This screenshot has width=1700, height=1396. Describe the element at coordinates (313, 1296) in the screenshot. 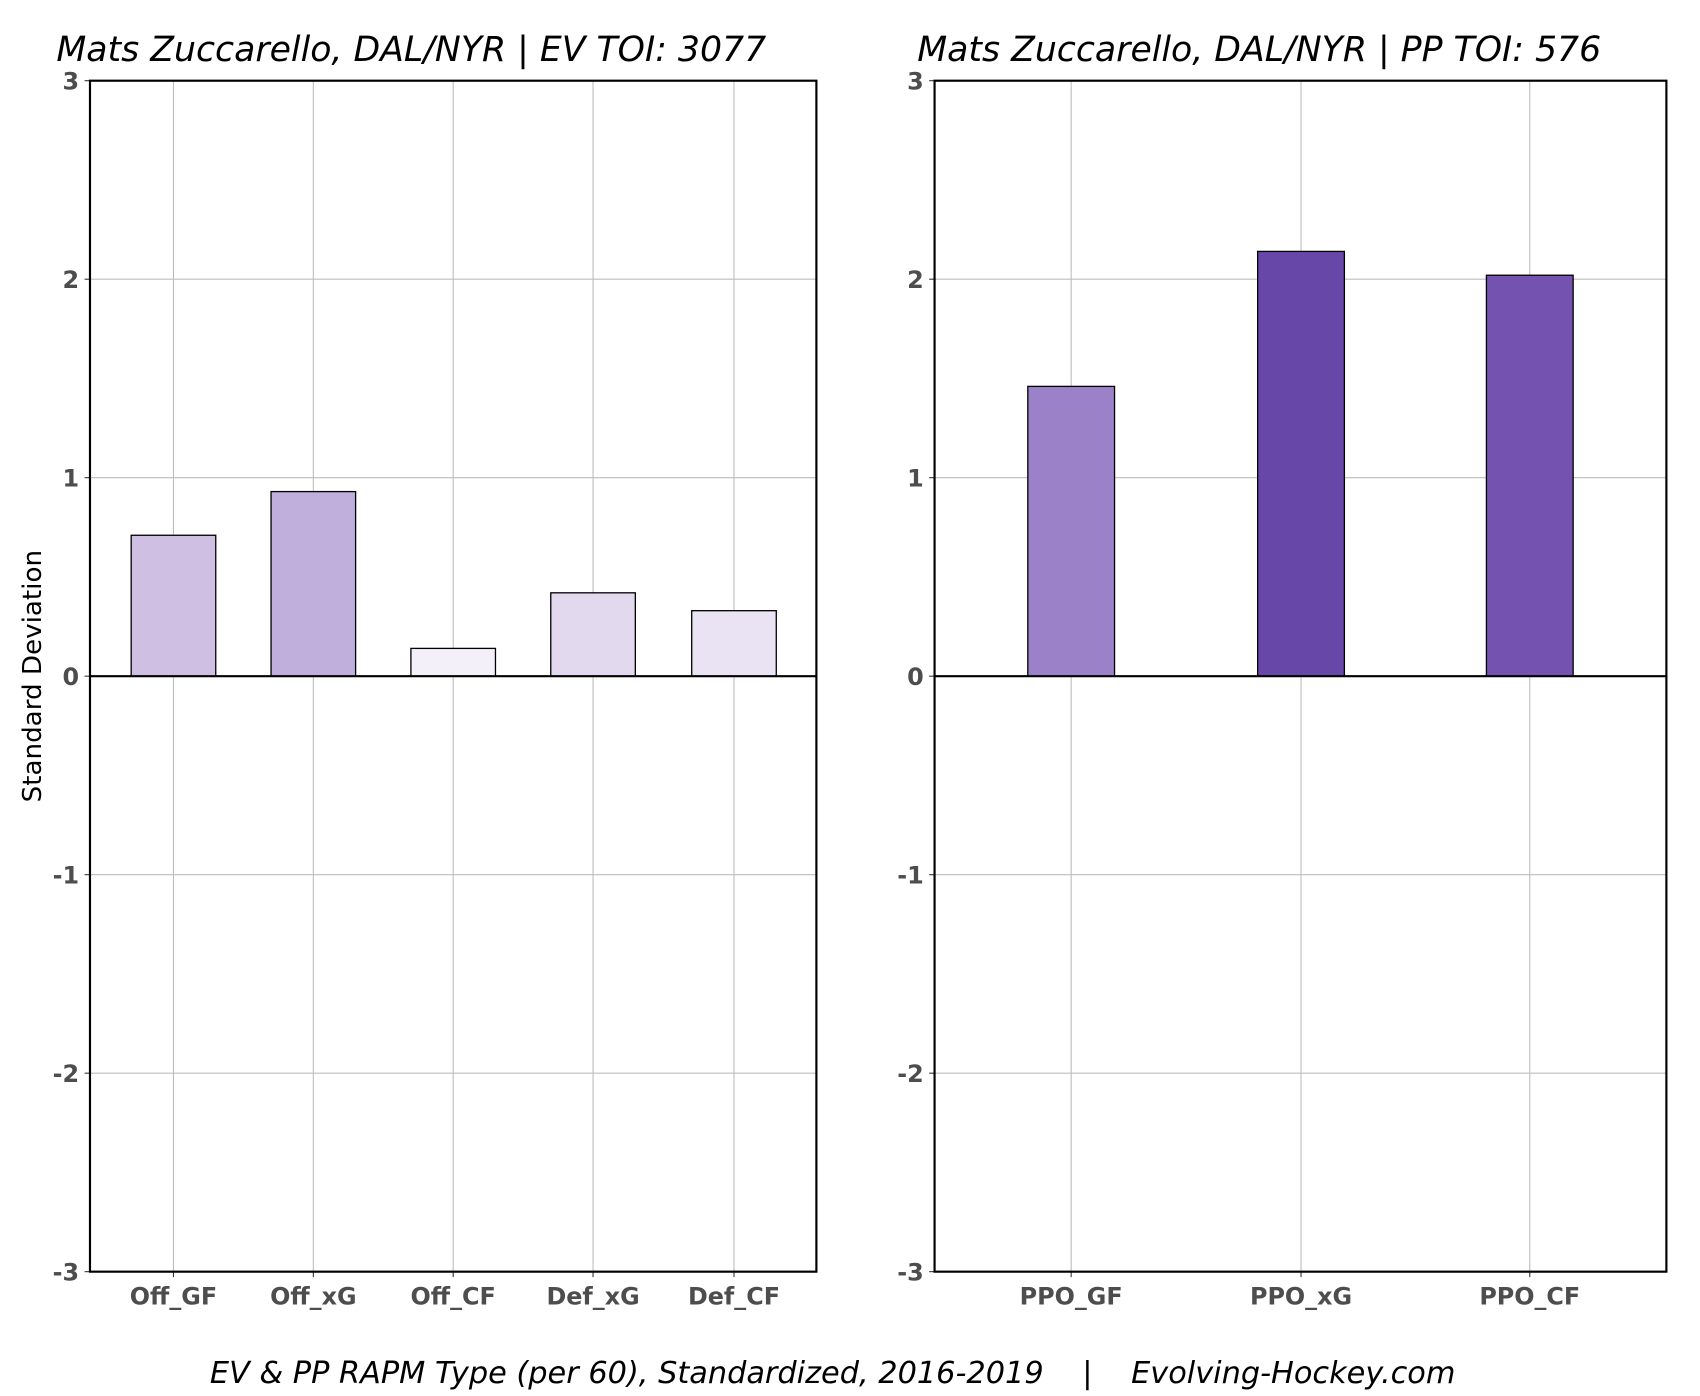

I see `x-tick-label: Off_xG` at that location.